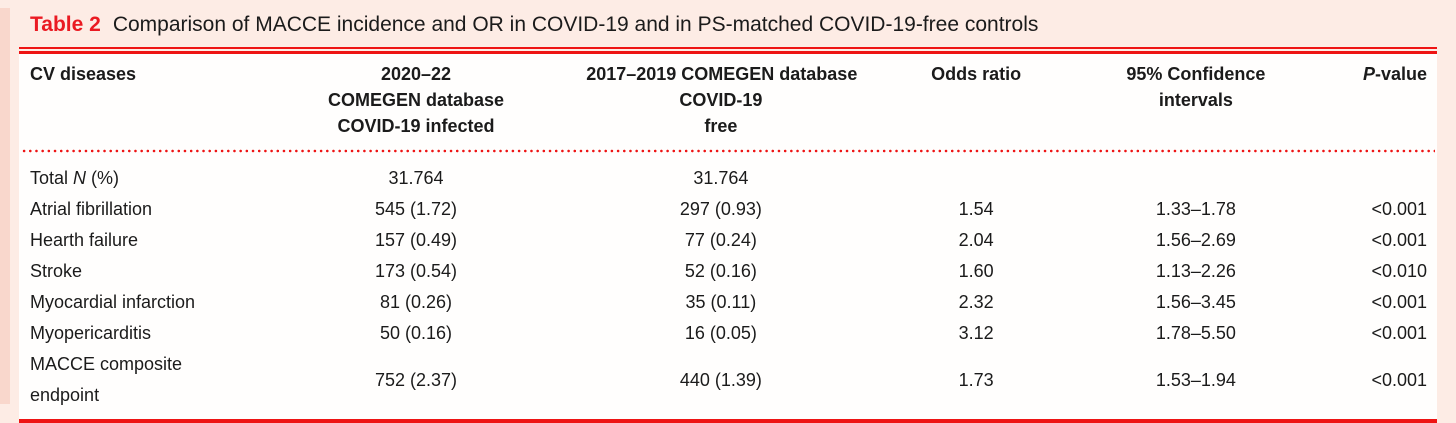 Image resolution: width=1456 pixels, height=423 pixels. Describe the element at coordinates (976, 379) in the screenshot. I see `cell-odds-ratio: 1.73` at that location.